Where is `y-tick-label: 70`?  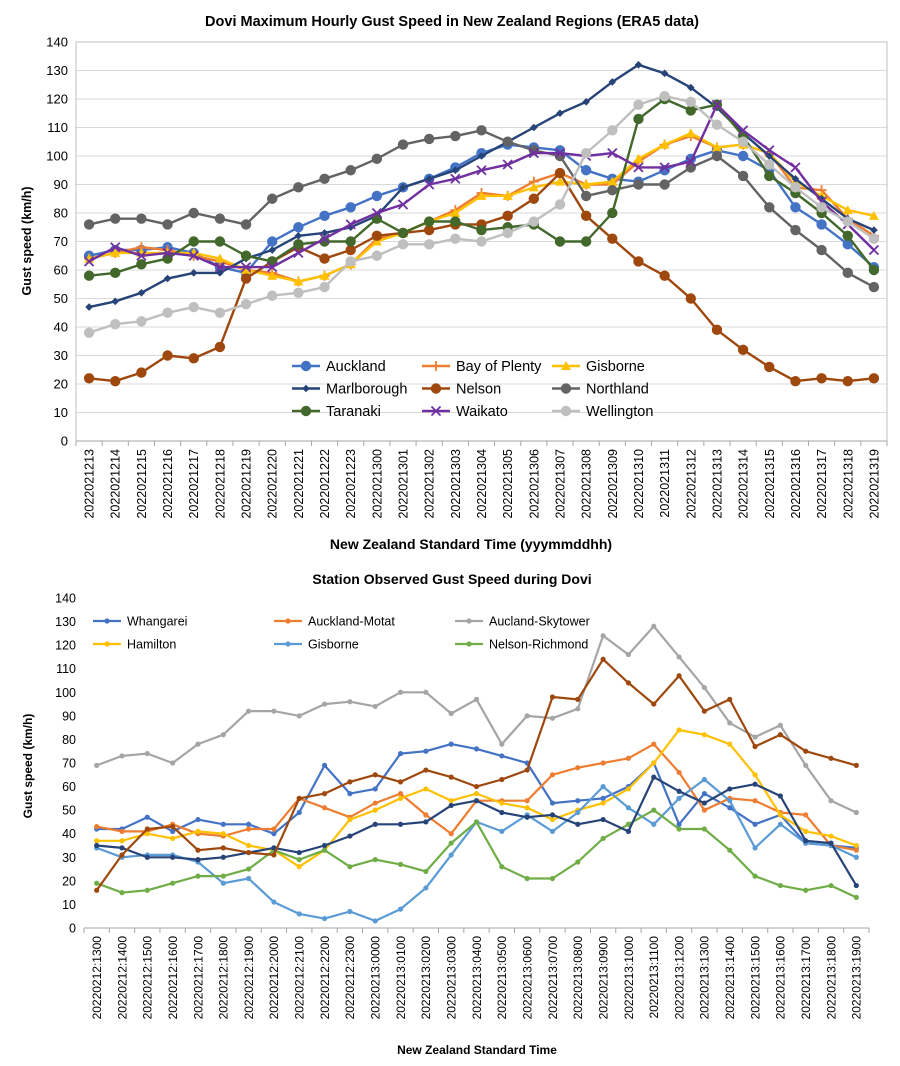
y-tick-label: 70 is located at coordinates (69, 764).